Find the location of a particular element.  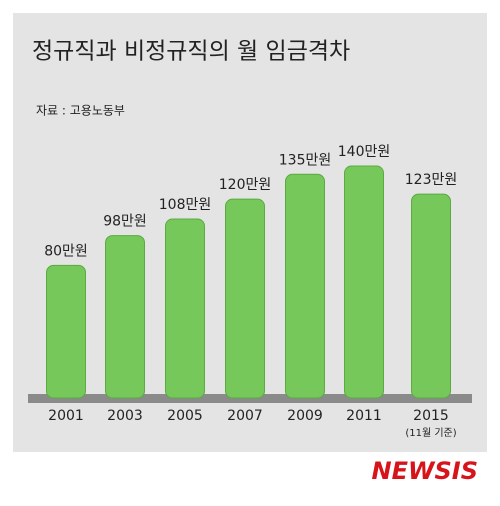

value-label: 140만원 is located at coordinates (364, 152).